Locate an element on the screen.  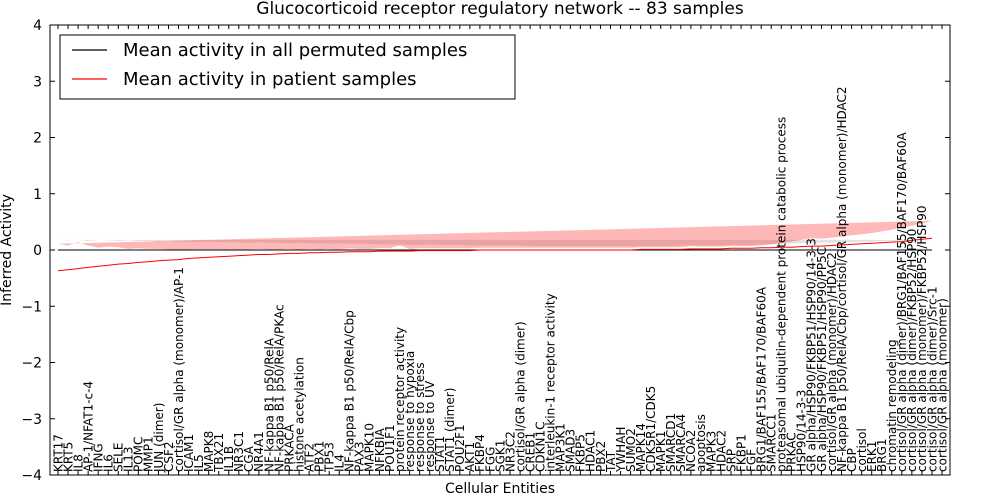
y-tick-label: 2 is located at coordinates (37, 139).